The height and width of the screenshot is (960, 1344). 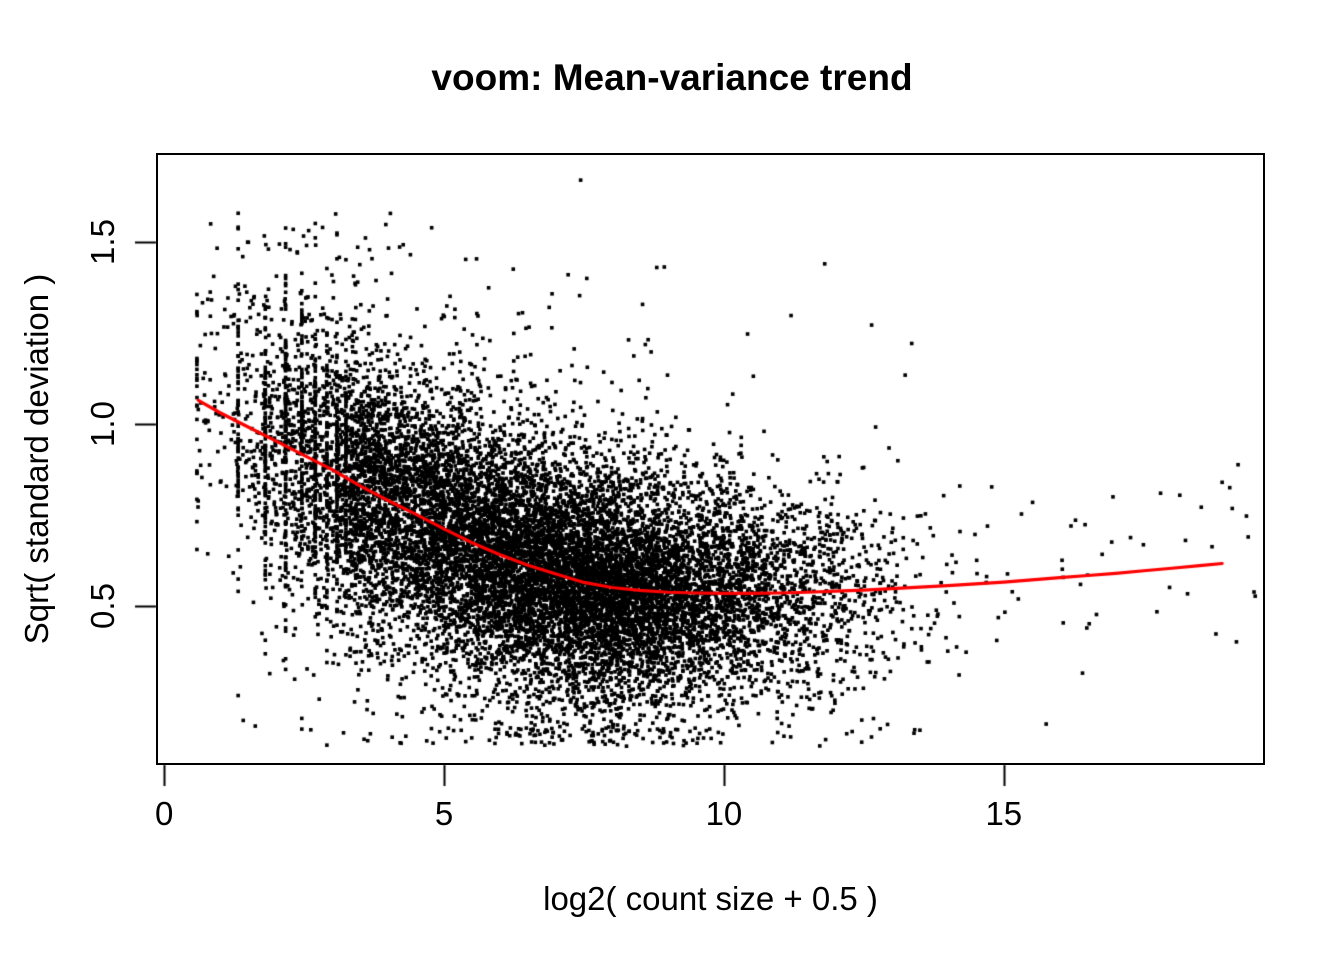 What do you see at coordinates (1004, 813) in the screenshot?
I see `x-tick-label-15: 15` at bounding box center [1004, 813].